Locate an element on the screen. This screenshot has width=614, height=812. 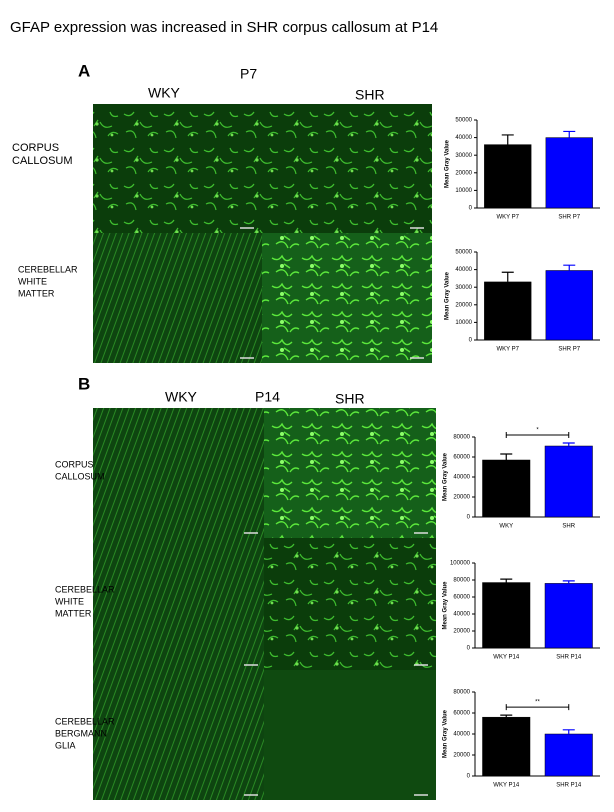
x-tick-label: WKY is located at coordinates (506, 527).